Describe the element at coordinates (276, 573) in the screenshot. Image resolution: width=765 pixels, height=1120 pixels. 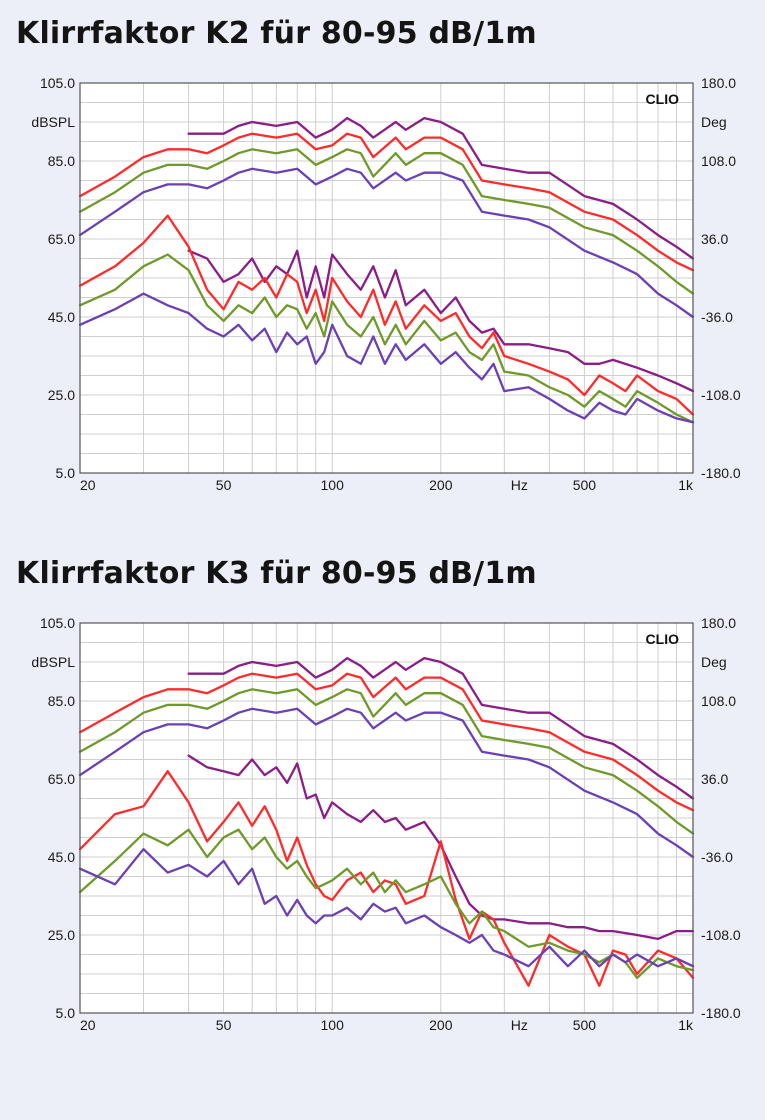
I see `chart-title-k3: Klirrfaktor K3 für 80-95 dB/1m` at that location.